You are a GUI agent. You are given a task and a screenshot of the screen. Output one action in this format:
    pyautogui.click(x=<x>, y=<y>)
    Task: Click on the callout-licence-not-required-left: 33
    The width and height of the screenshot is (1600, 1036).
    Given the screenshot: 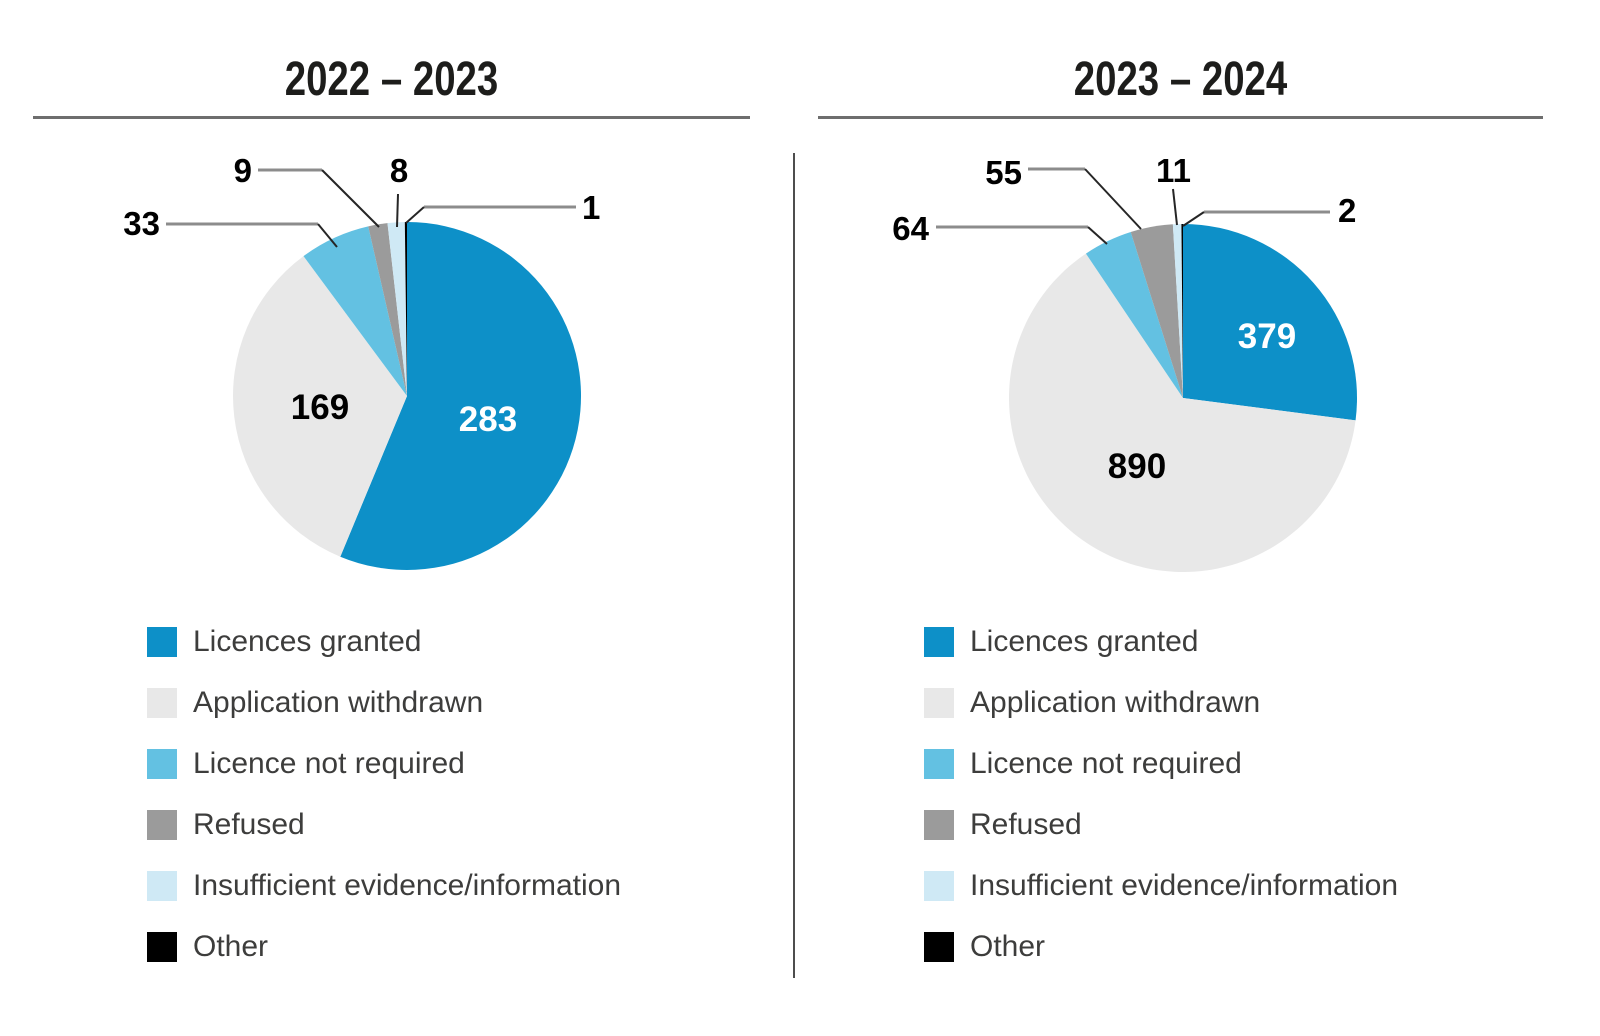 What is the action you would take?
    pyautogui.click(x=141, y=223)
    